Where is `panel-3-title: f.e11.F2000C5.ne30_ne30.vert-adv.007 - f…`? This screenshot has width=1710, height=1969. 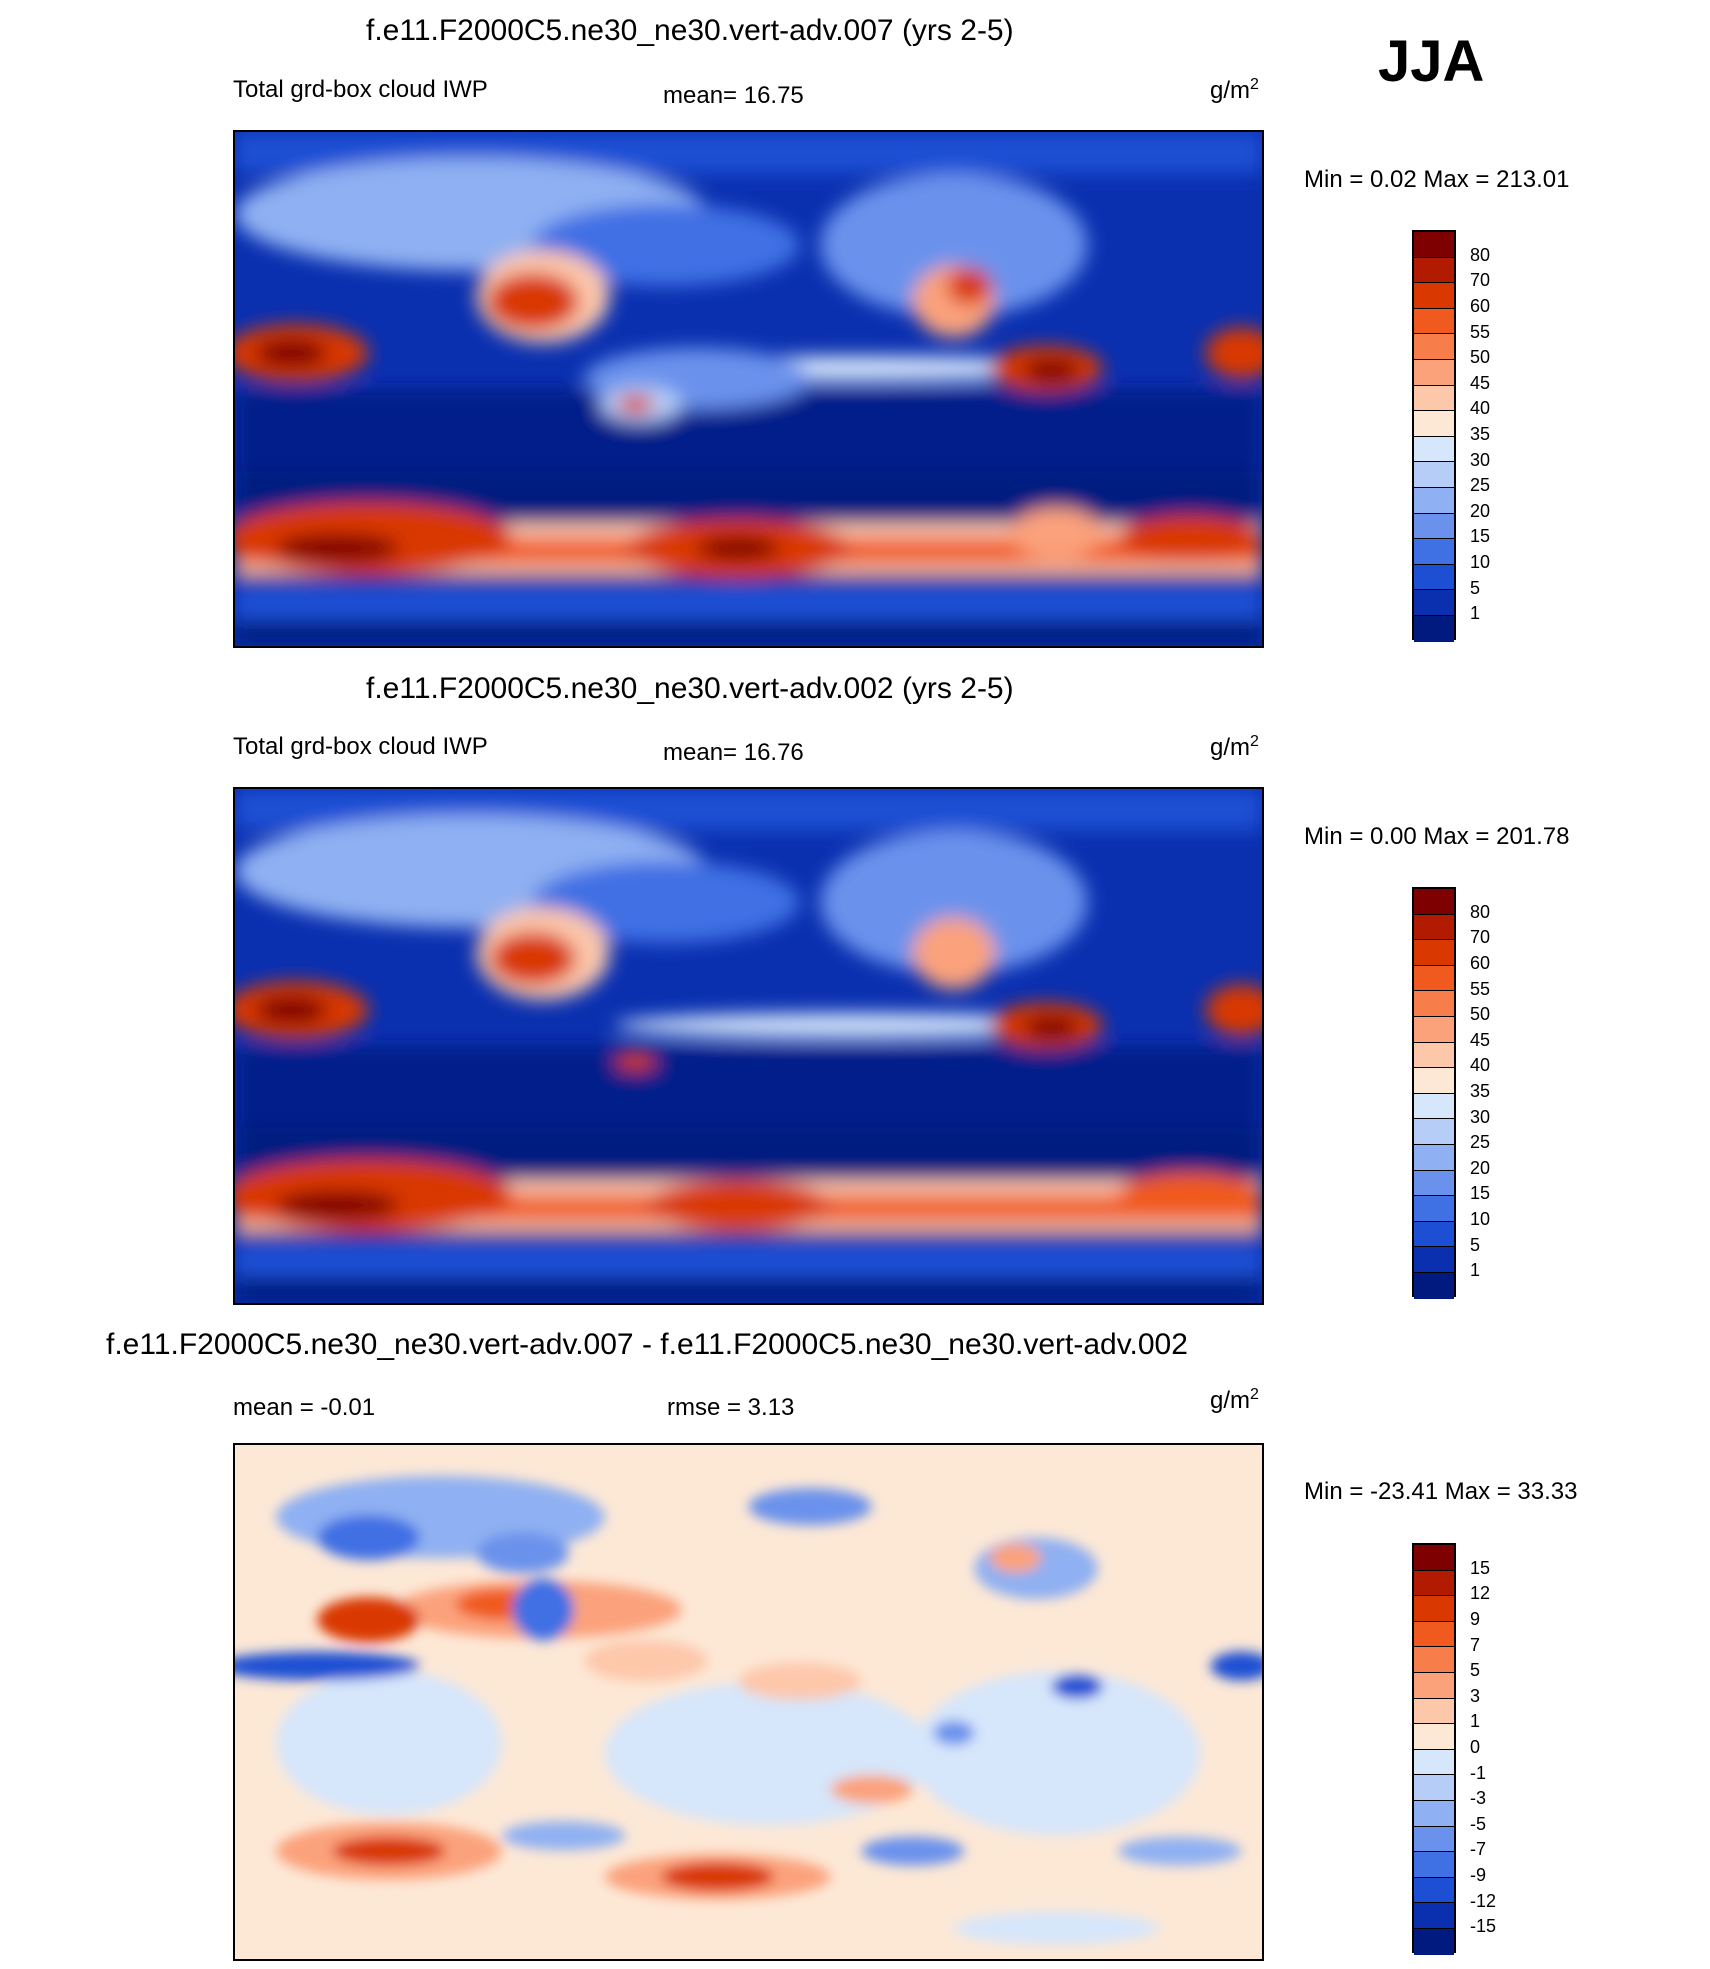
panel-3-title: f.e11.F2000C5.ne30_ne30.vert-adv.007 - f… is located at coordinates (647, 1344).